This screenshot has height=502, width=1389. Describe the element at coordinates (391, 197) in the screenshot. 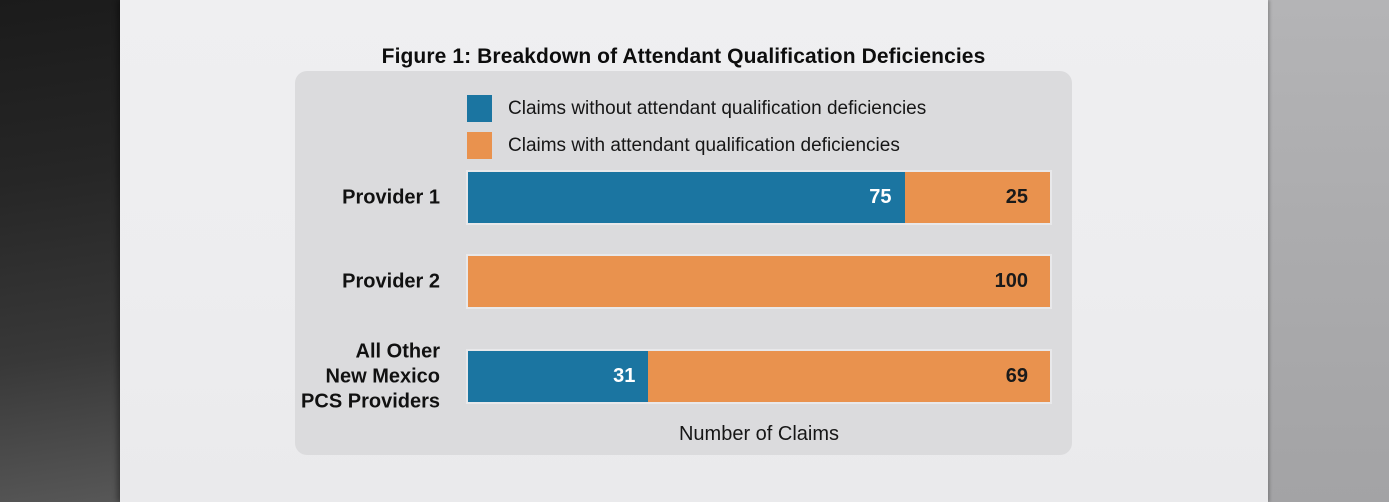

I see `category-label: Provider 1` at that location.